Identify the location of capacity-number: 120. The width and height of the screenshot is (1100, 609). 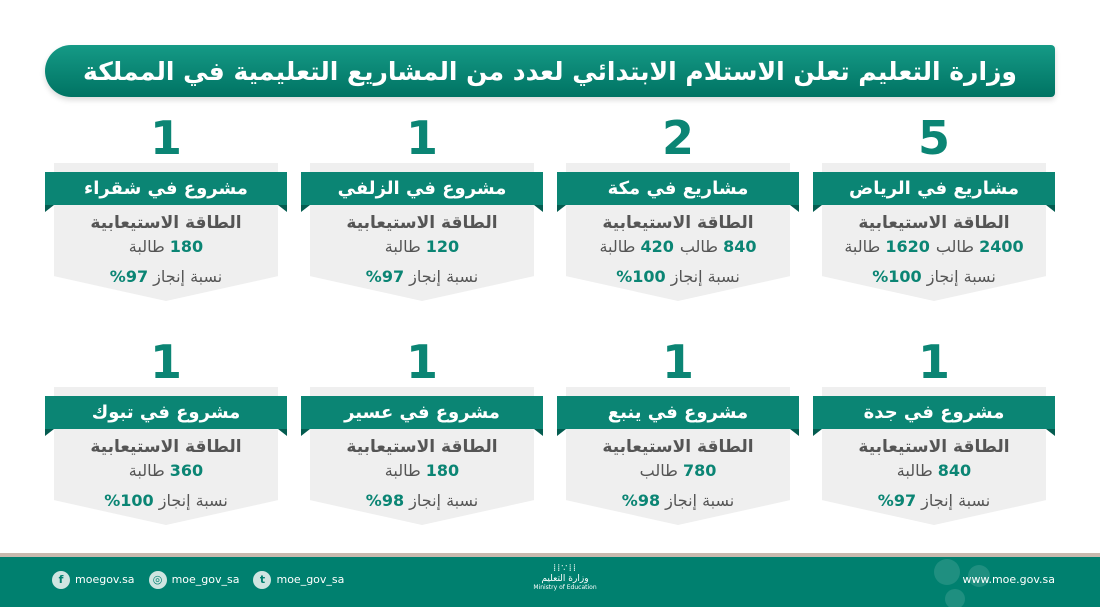
(442, 246).